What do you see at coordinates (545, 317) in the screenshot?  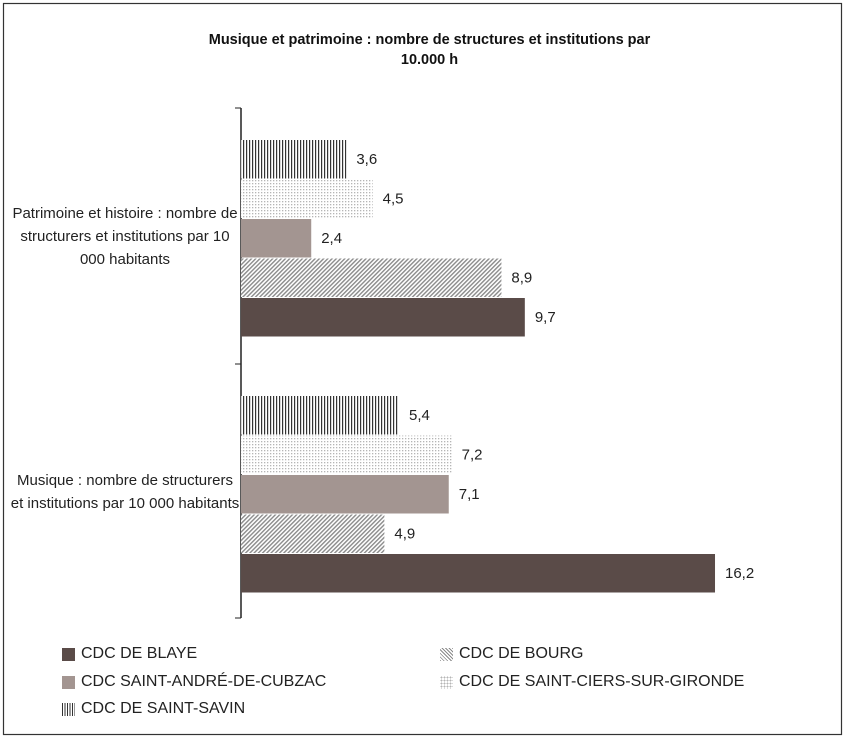 I see `data-label: 9,7` at bounding box center [545, 317].